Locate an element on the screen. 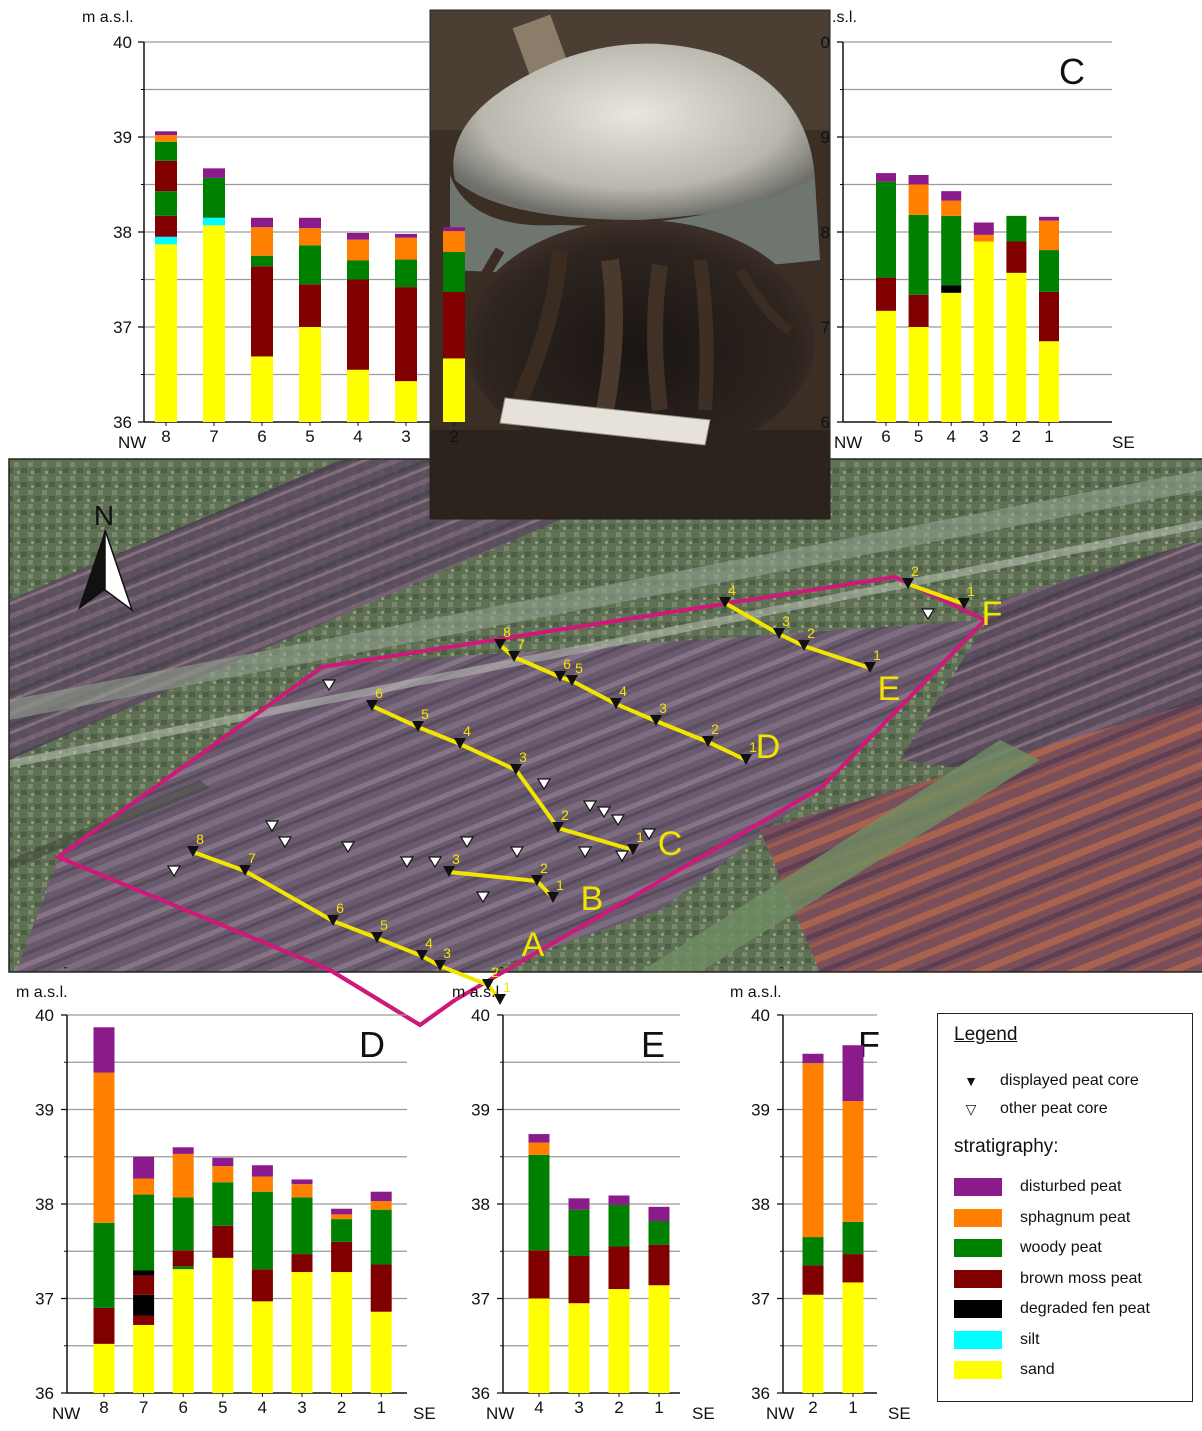  y-tick-label: 8 is located at coordinates (825, 232).